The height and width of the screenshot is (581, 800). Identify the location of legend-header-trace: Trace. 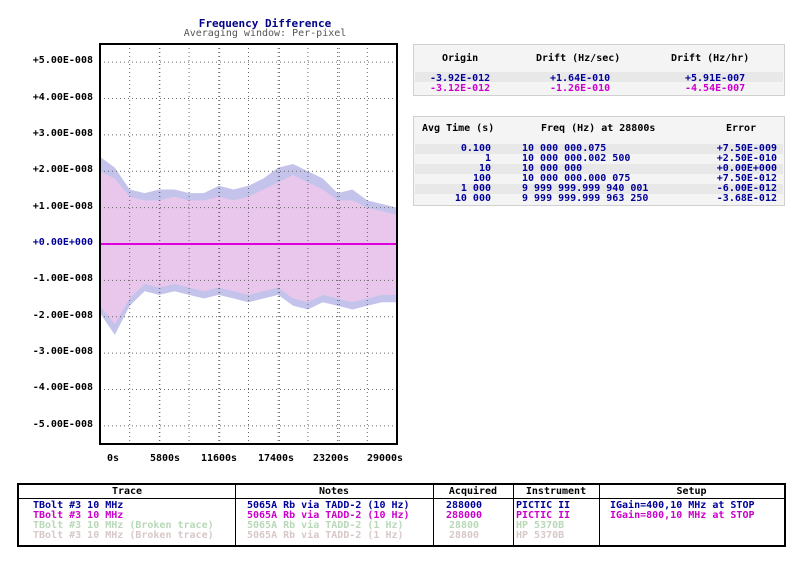
(127, 492).